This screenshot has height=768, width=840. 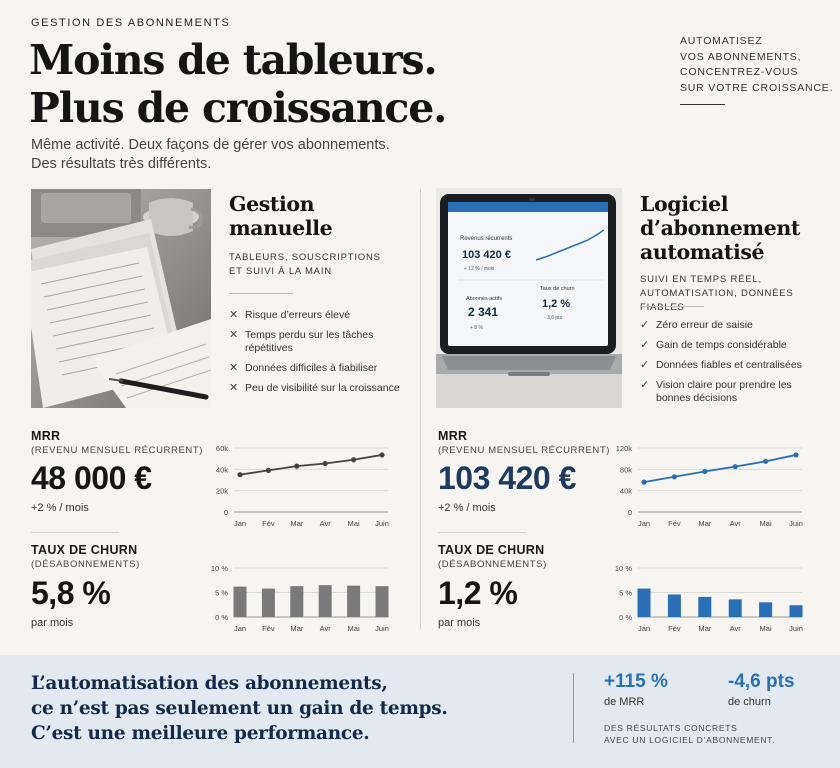 I want to click on y-tick-label: 60k, so click(x=222, y=448).